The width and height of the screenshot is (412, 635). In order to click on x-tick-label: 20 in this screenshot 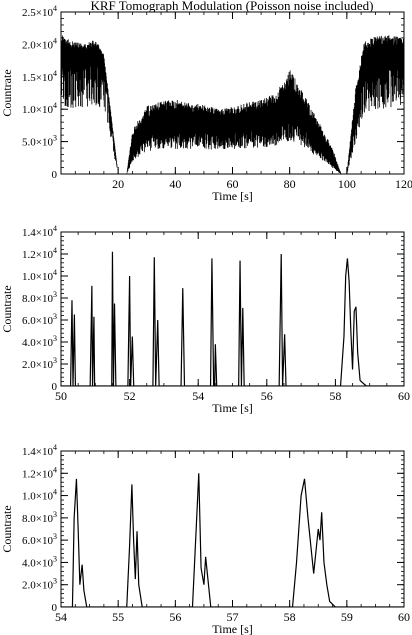, I will do `click(118, 184)`.